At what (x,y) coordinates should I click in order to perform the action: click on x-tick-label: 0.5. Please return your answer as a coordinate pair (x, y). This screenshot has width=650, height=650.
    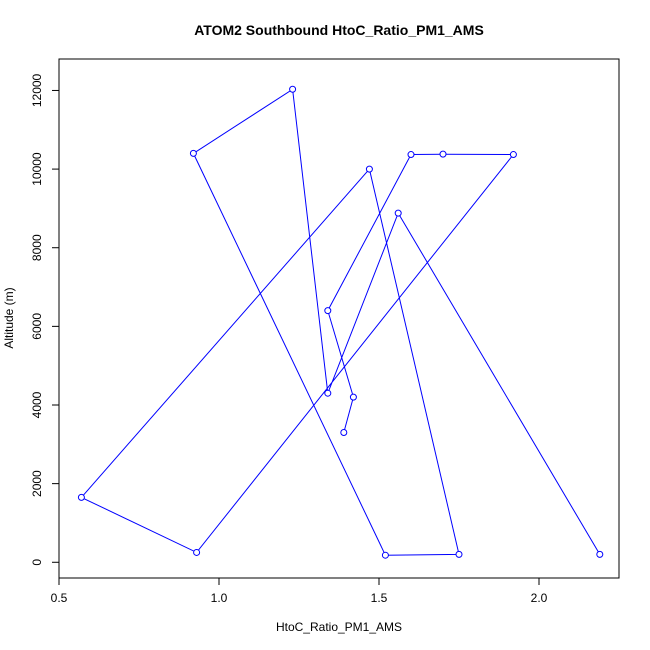
    Looking at the image, I should click on (59, 598).